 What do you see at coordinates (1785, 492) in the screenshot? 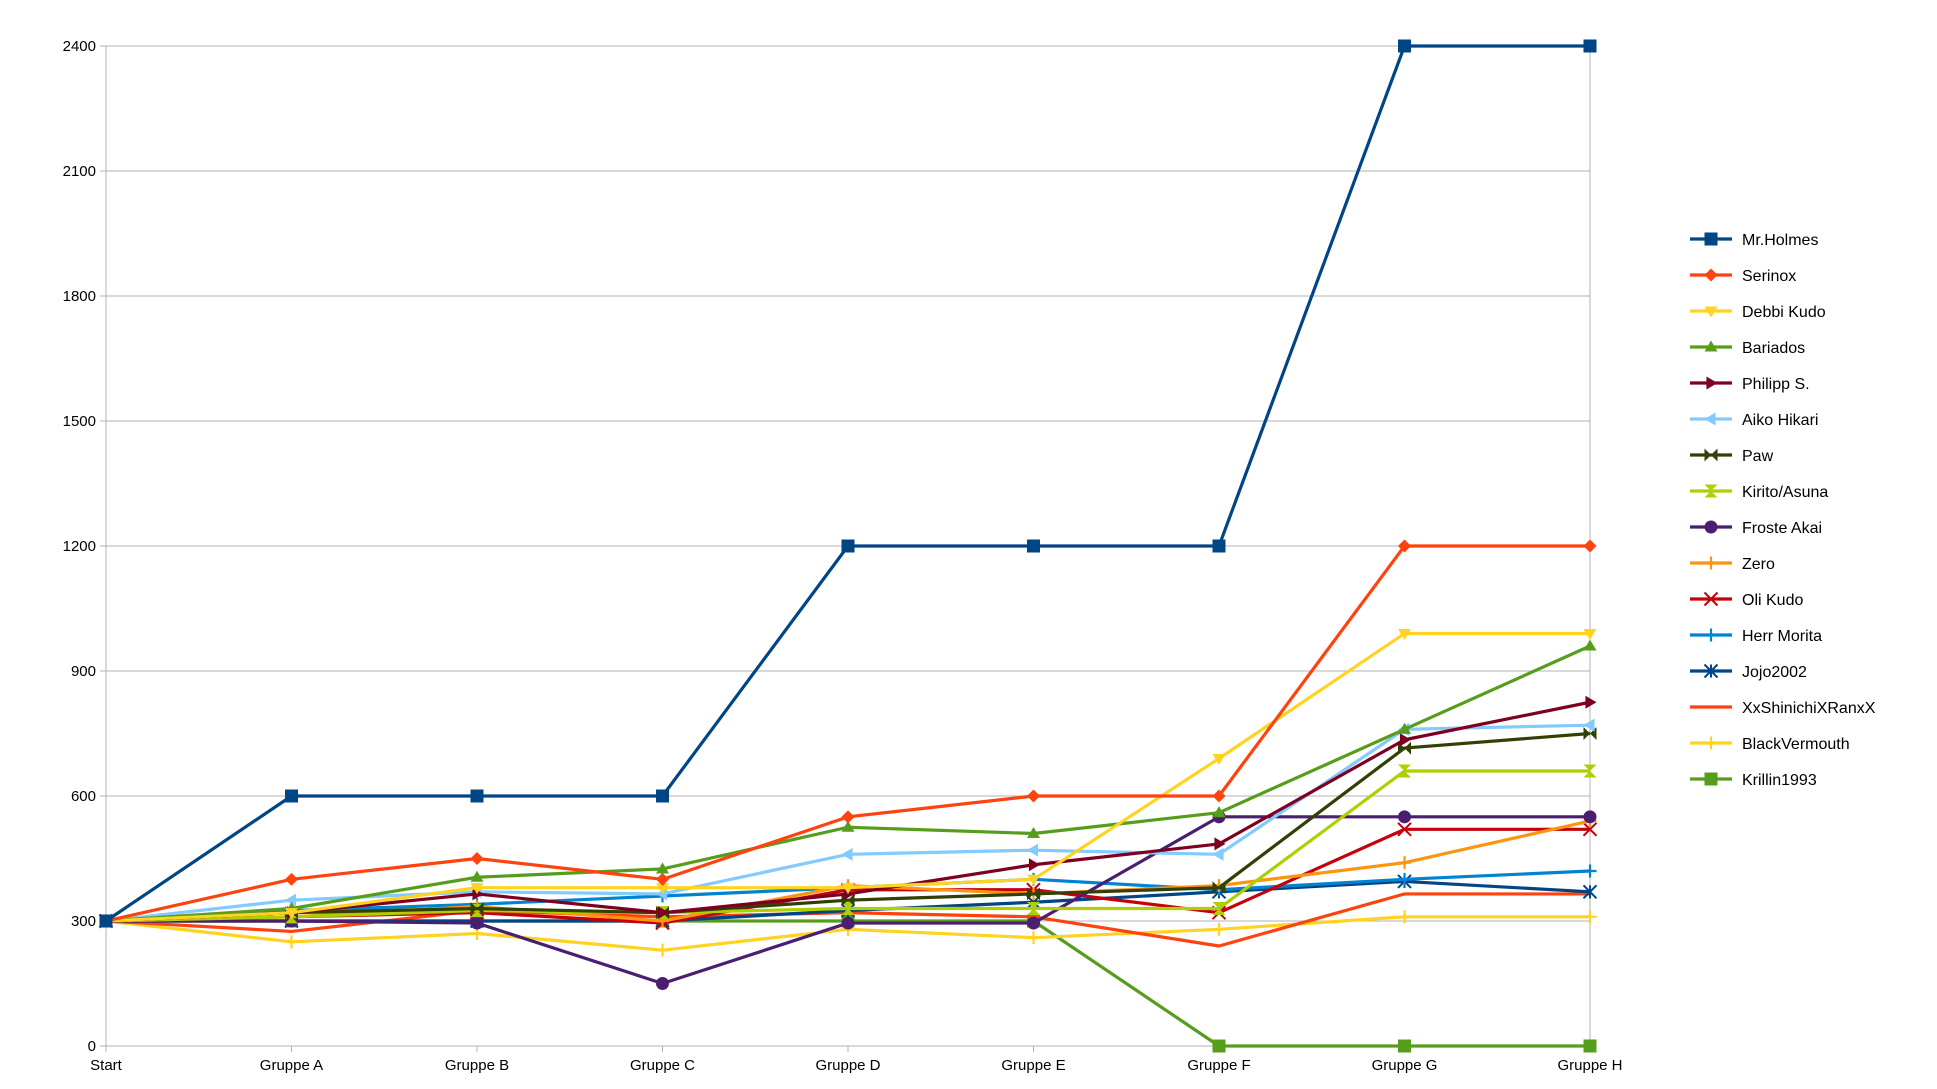
I see `legend-label: Kirito/Asuna` at bounding box center [1785, 492].